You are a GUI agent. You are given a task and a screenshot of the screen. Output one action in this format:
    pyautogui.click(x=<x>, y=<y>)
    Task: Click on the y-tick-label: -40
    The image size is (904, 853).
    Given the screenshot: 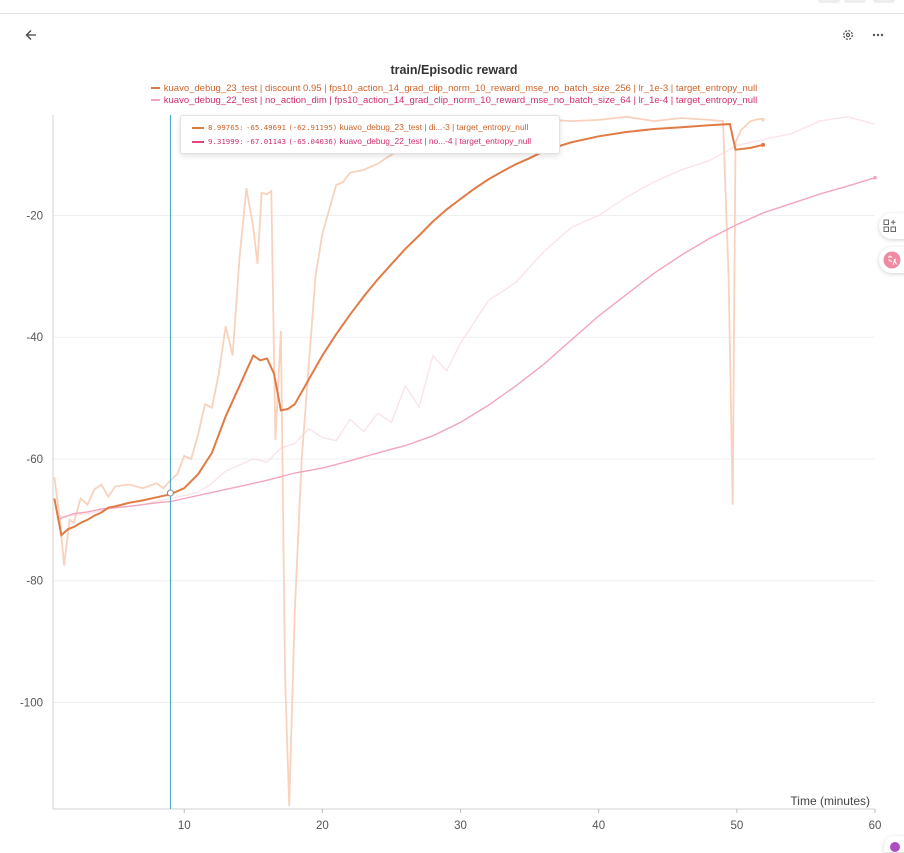 What is the action you would take?
    pyautogui.click(x=34, y=338)
    